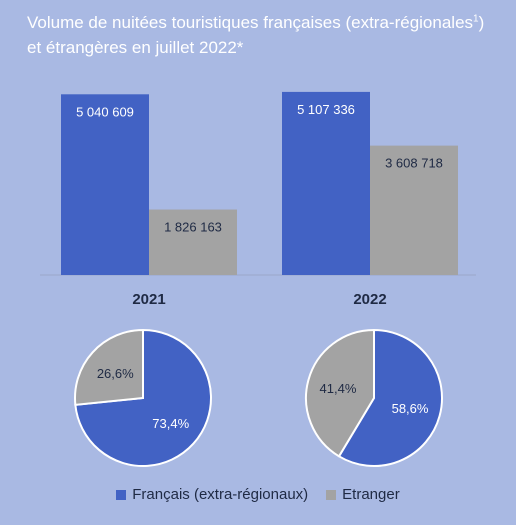 This screenshot has width=516, height=525. Describe the element at coordinates (414, 163) in the screenshot. I see `bar-value-label: 3 608 718` at that location.